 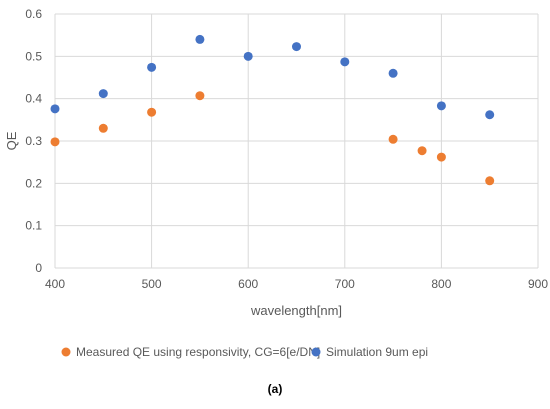 What do you see at coordinates (296, 310) in the screenshot?
I see `x-axis-title: wavelength[nm]` at bounding box center [296, 310].